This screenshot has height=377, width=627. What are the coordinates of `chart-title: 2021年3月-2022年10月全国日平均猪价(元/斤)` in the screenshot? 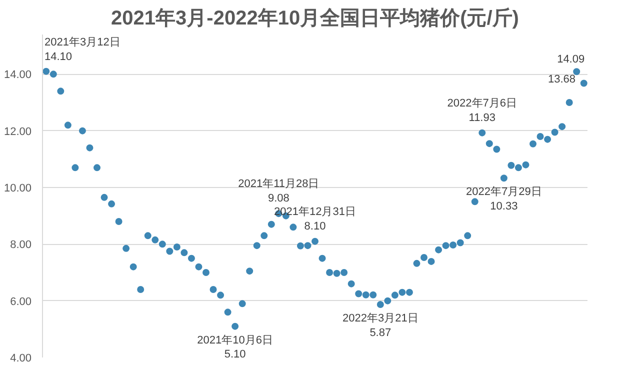 It's located at (315, 18).